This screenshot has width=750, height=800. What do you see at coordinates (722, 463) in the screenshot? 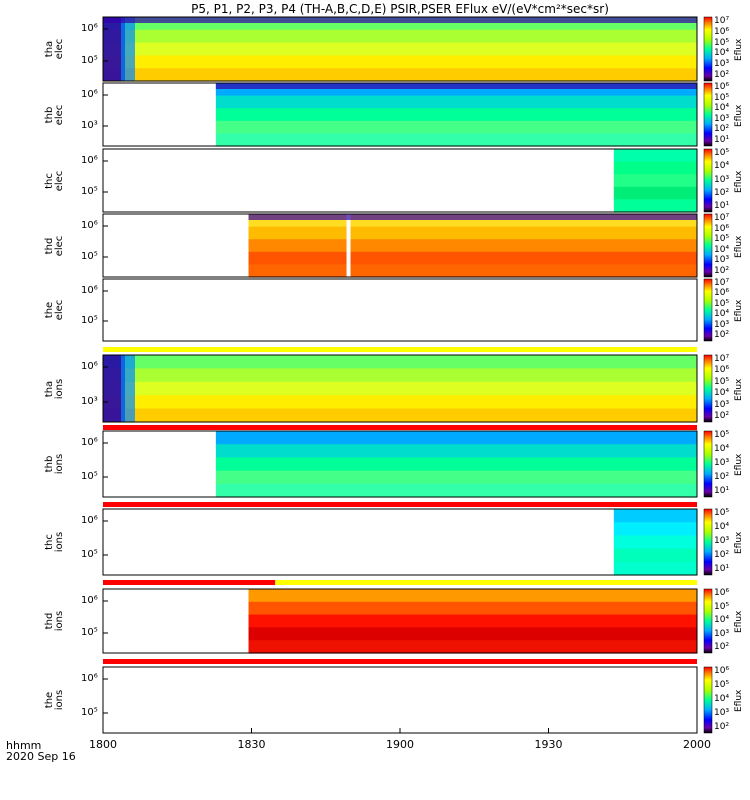
I see `colorbar-tick-thb-ions: 10³` at bounding box center [722, 463].